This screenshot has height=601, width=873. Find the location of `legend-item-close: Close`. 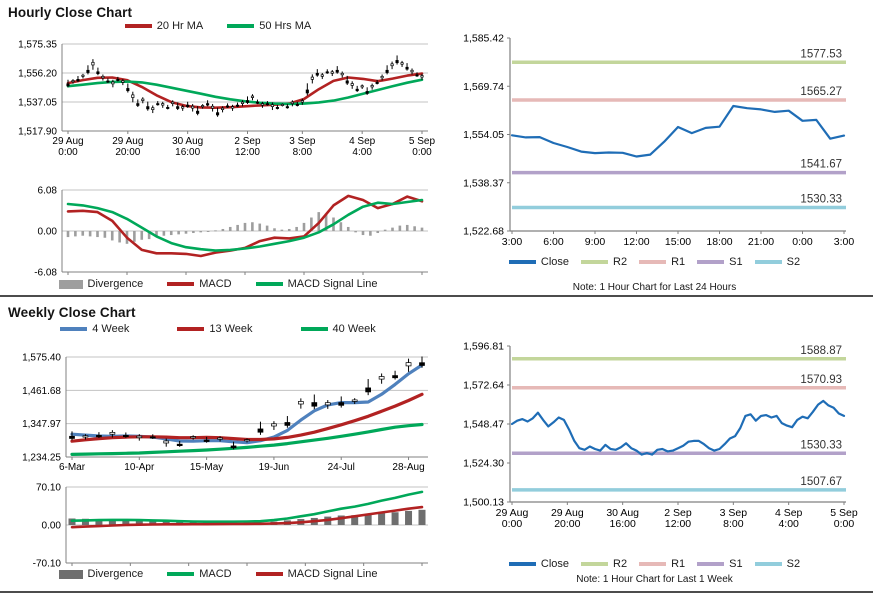

legend-item-close: Close is located at coordinates (539, 262).